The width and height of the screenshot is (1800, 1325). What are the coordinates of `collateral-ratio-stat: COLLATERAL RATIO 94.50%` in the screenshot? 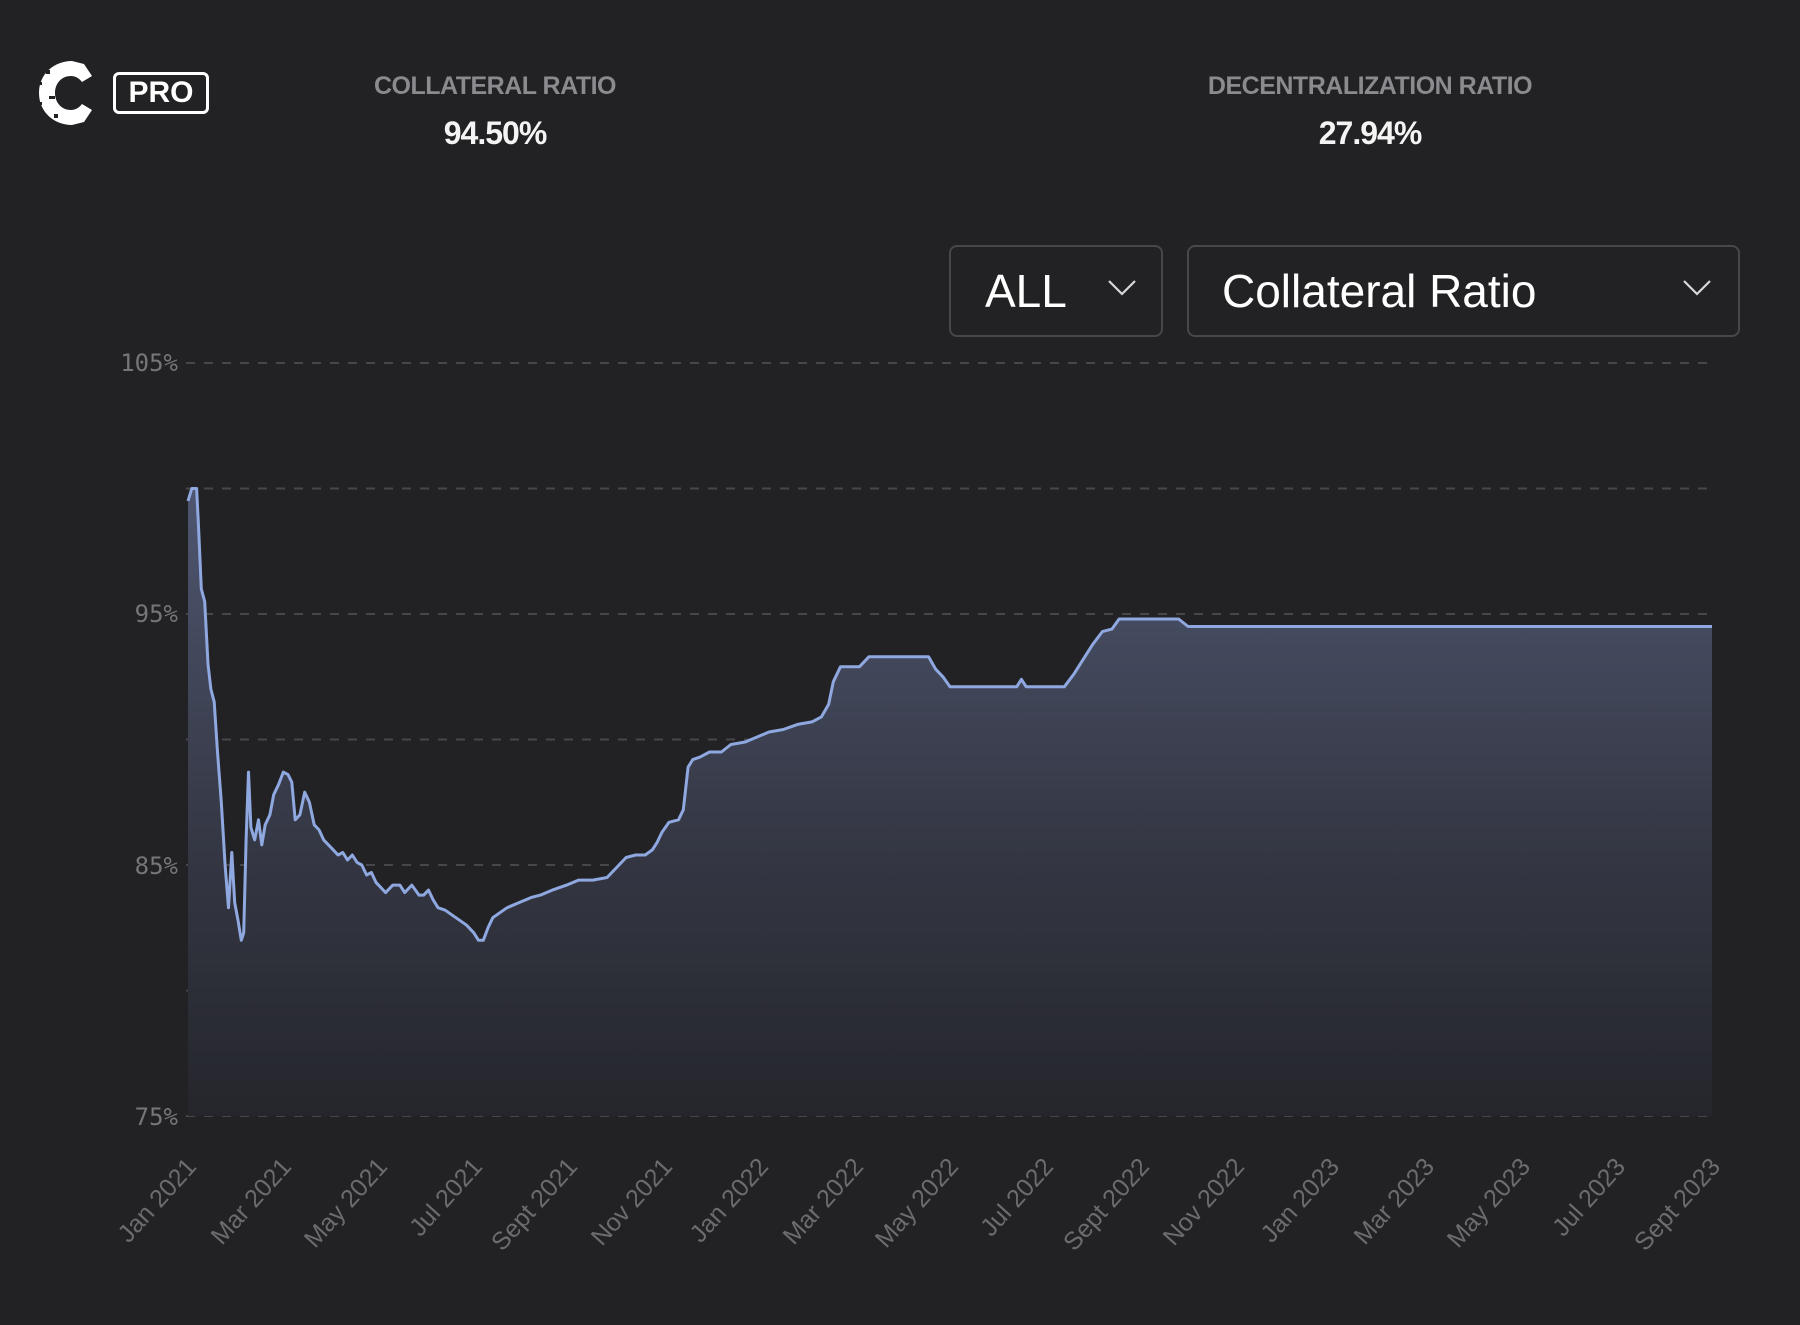 It's located at (495, 112).